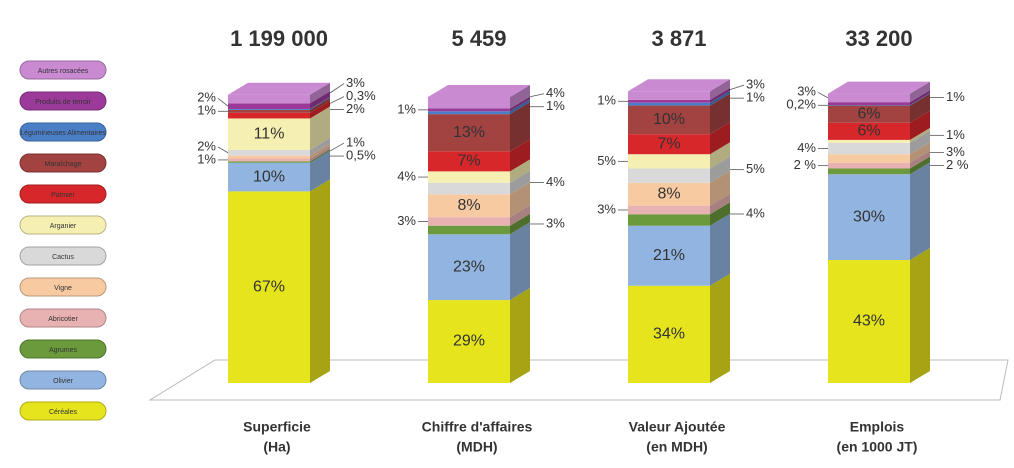 This screenshot has width=1014, height=468. Describe the element at coordinates (877, 447) in the screenshot. I see `x-tick-label: (en 1000 JT)` at that location.